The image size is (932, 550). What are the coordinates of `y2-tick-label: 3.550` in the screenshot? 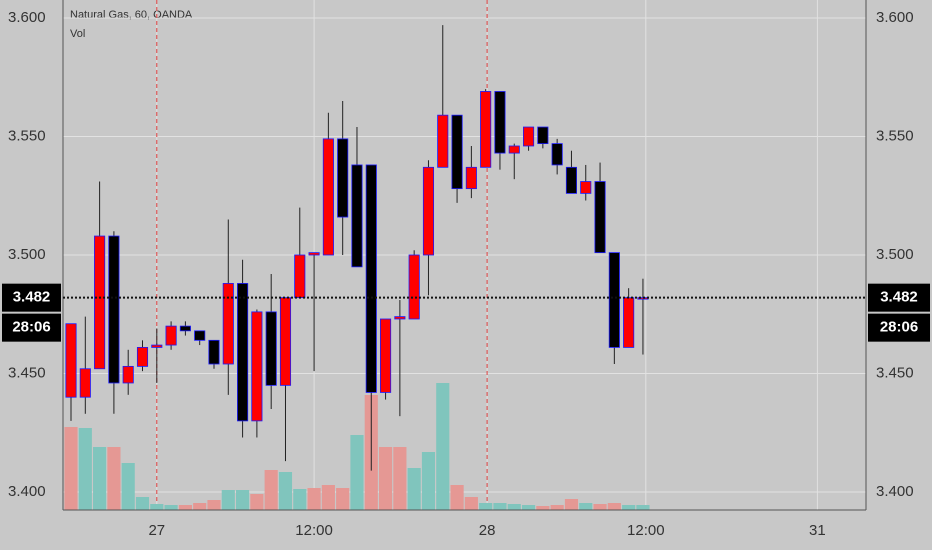 It's located at (895, 135).